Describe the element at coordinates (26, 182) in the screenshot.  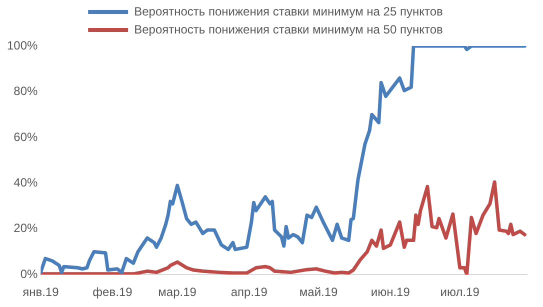
I see `y-tick-label: 40%` at that location.